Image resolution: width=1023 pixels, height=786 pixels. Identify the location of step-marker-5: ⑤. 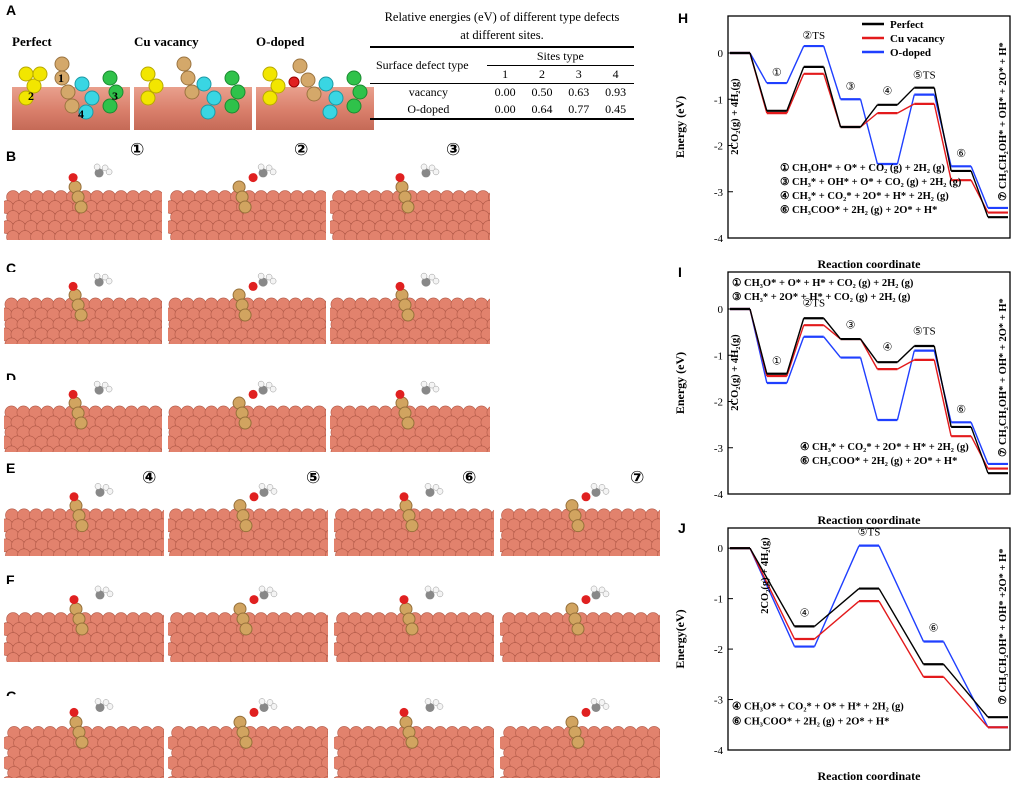
(313, 478).